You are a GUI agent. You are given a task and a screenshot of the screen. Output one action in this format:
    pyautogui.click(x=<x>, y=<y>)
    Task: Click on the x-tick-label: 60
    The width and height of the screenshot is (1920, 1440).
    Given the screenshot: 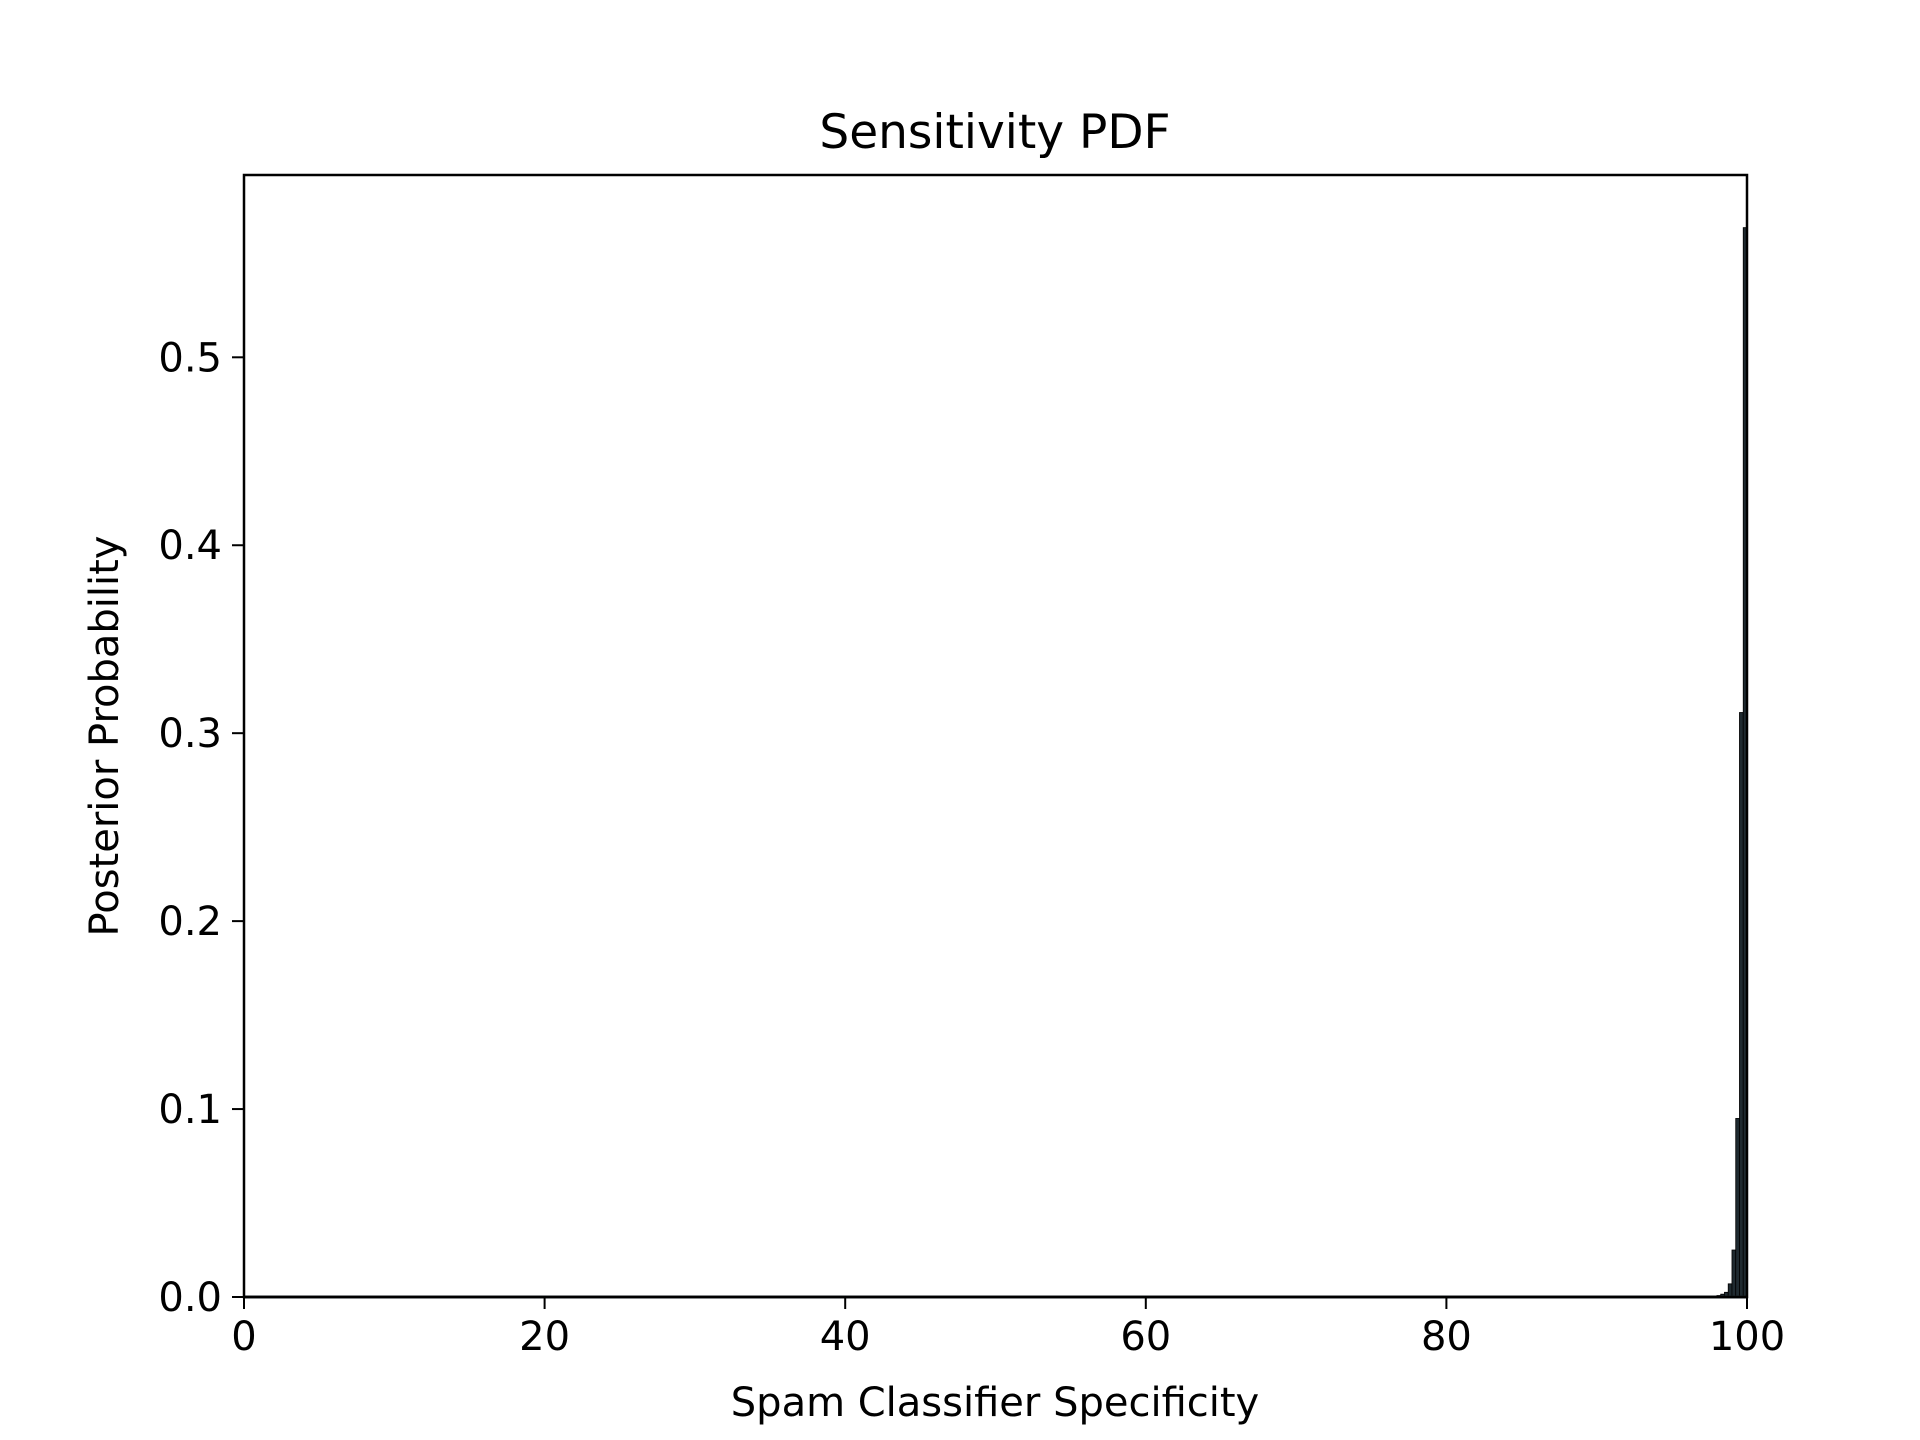 What is the action you would take?
    pyautogui.click(x=1145, y=1337)
    